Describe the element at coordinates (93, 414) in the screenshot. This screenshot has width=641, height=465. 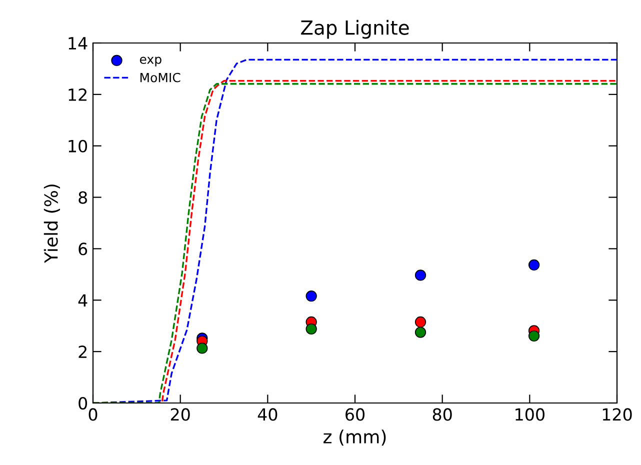
I see `x-tick-label: 0` at that location.